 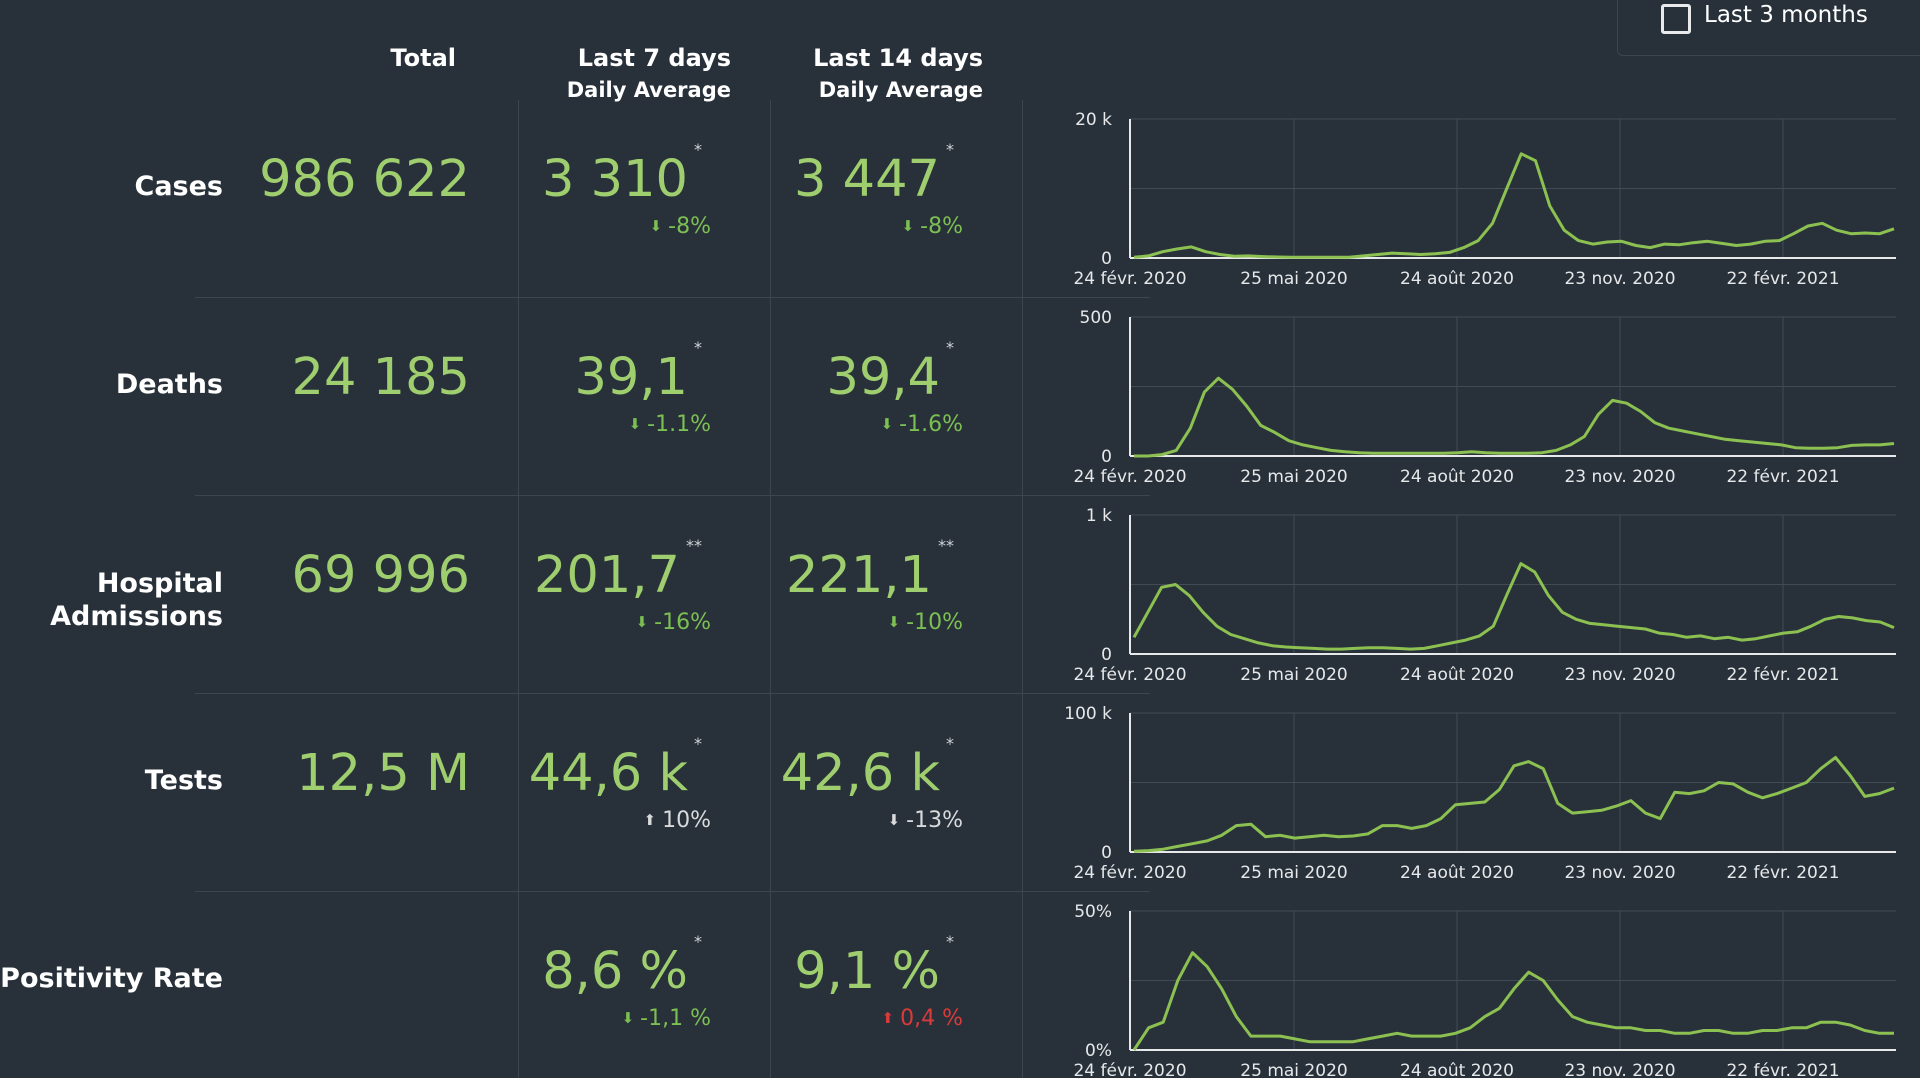 What do you see at coordinates (677, 820) in the screenshot?
I see `tests-chg7: ⬆ 10%` at bounding box center [677, 820].